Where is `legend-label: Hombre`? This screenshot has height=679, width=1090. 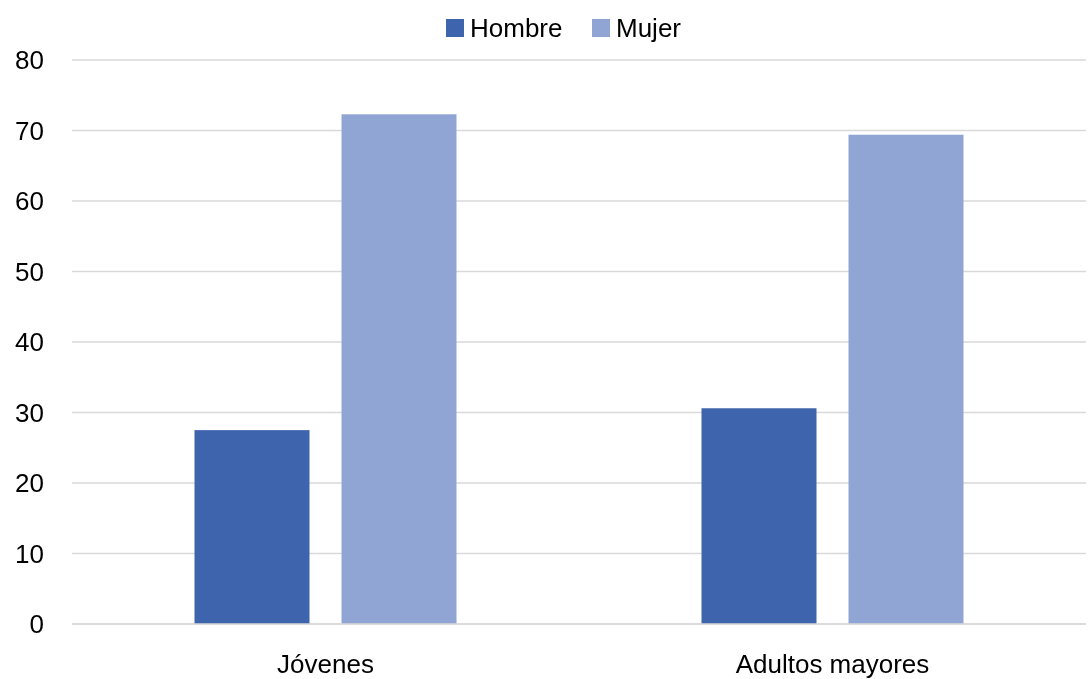
legend-label: Hombre is located at coordinates (516, 28).